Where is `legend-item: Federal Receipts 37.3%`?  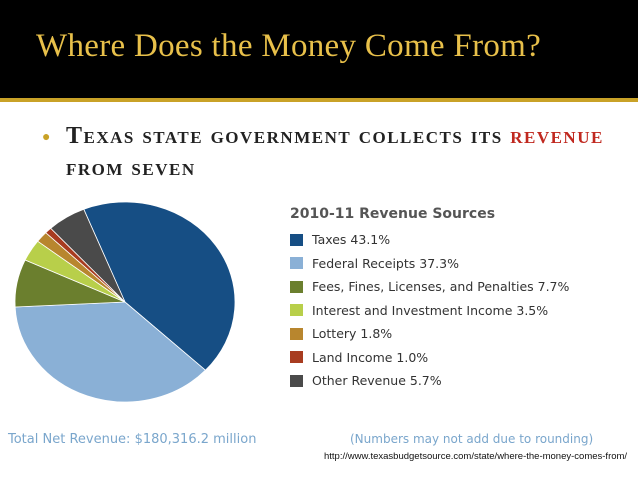
legend-item: Federal Receipts 37.3% is located at coordinates (462, 264).